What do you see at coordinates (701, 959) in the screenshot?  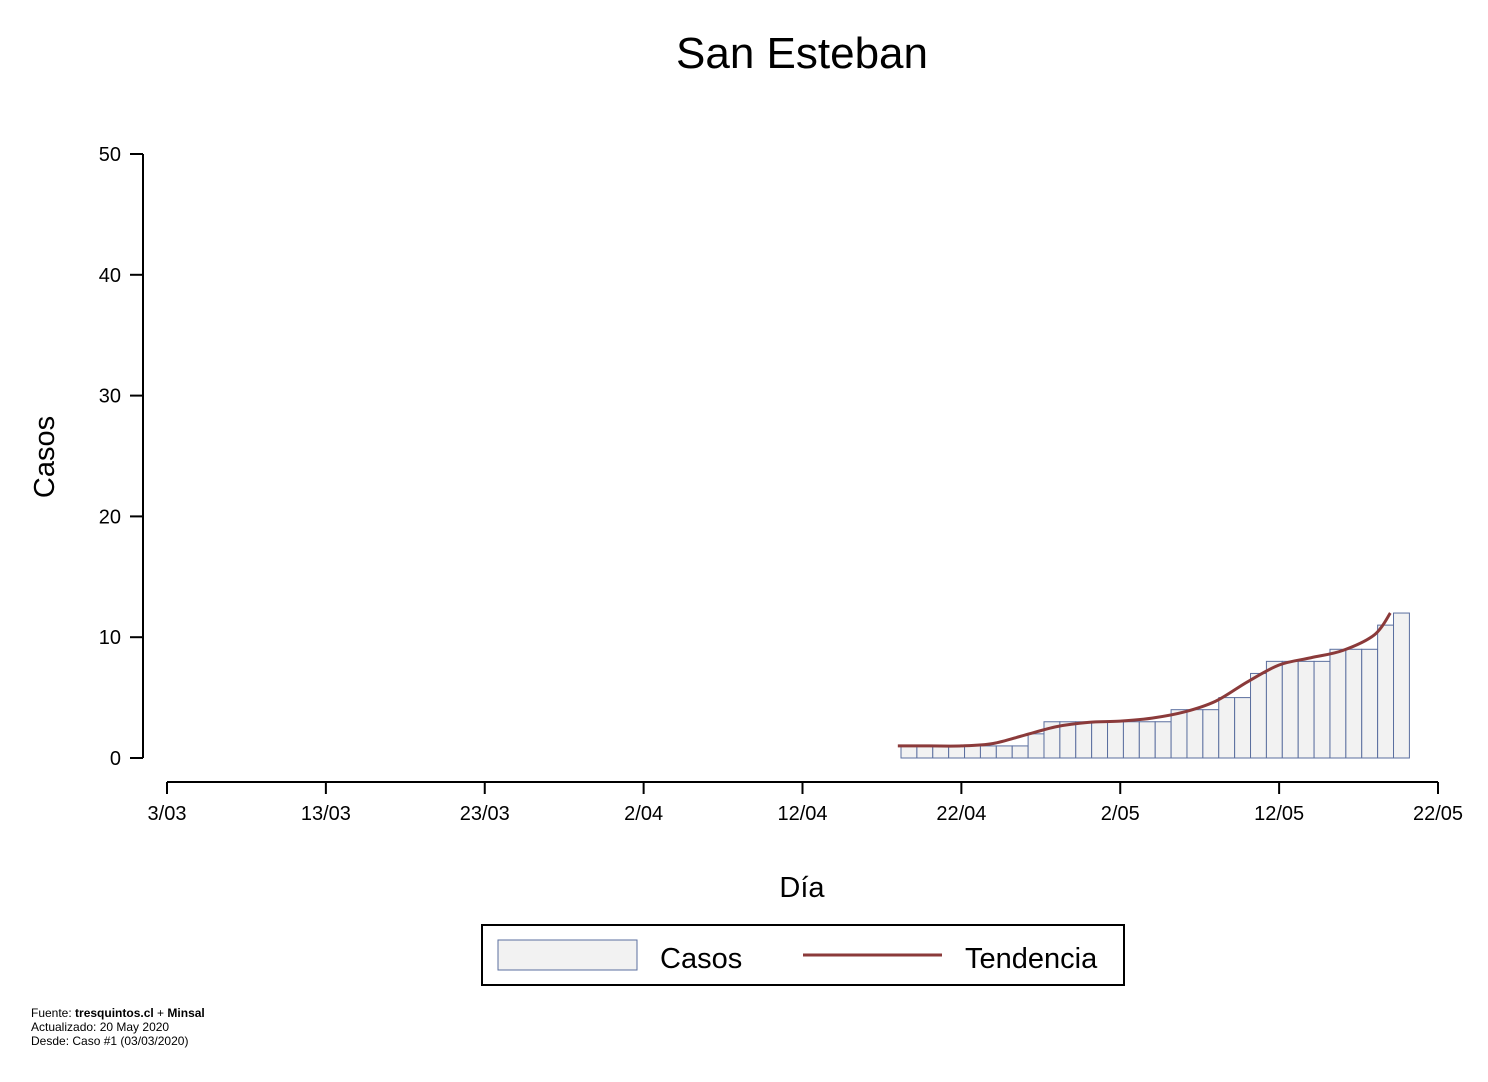 I see `legend-label-casos: Casos` at bounding box center [701, 959].